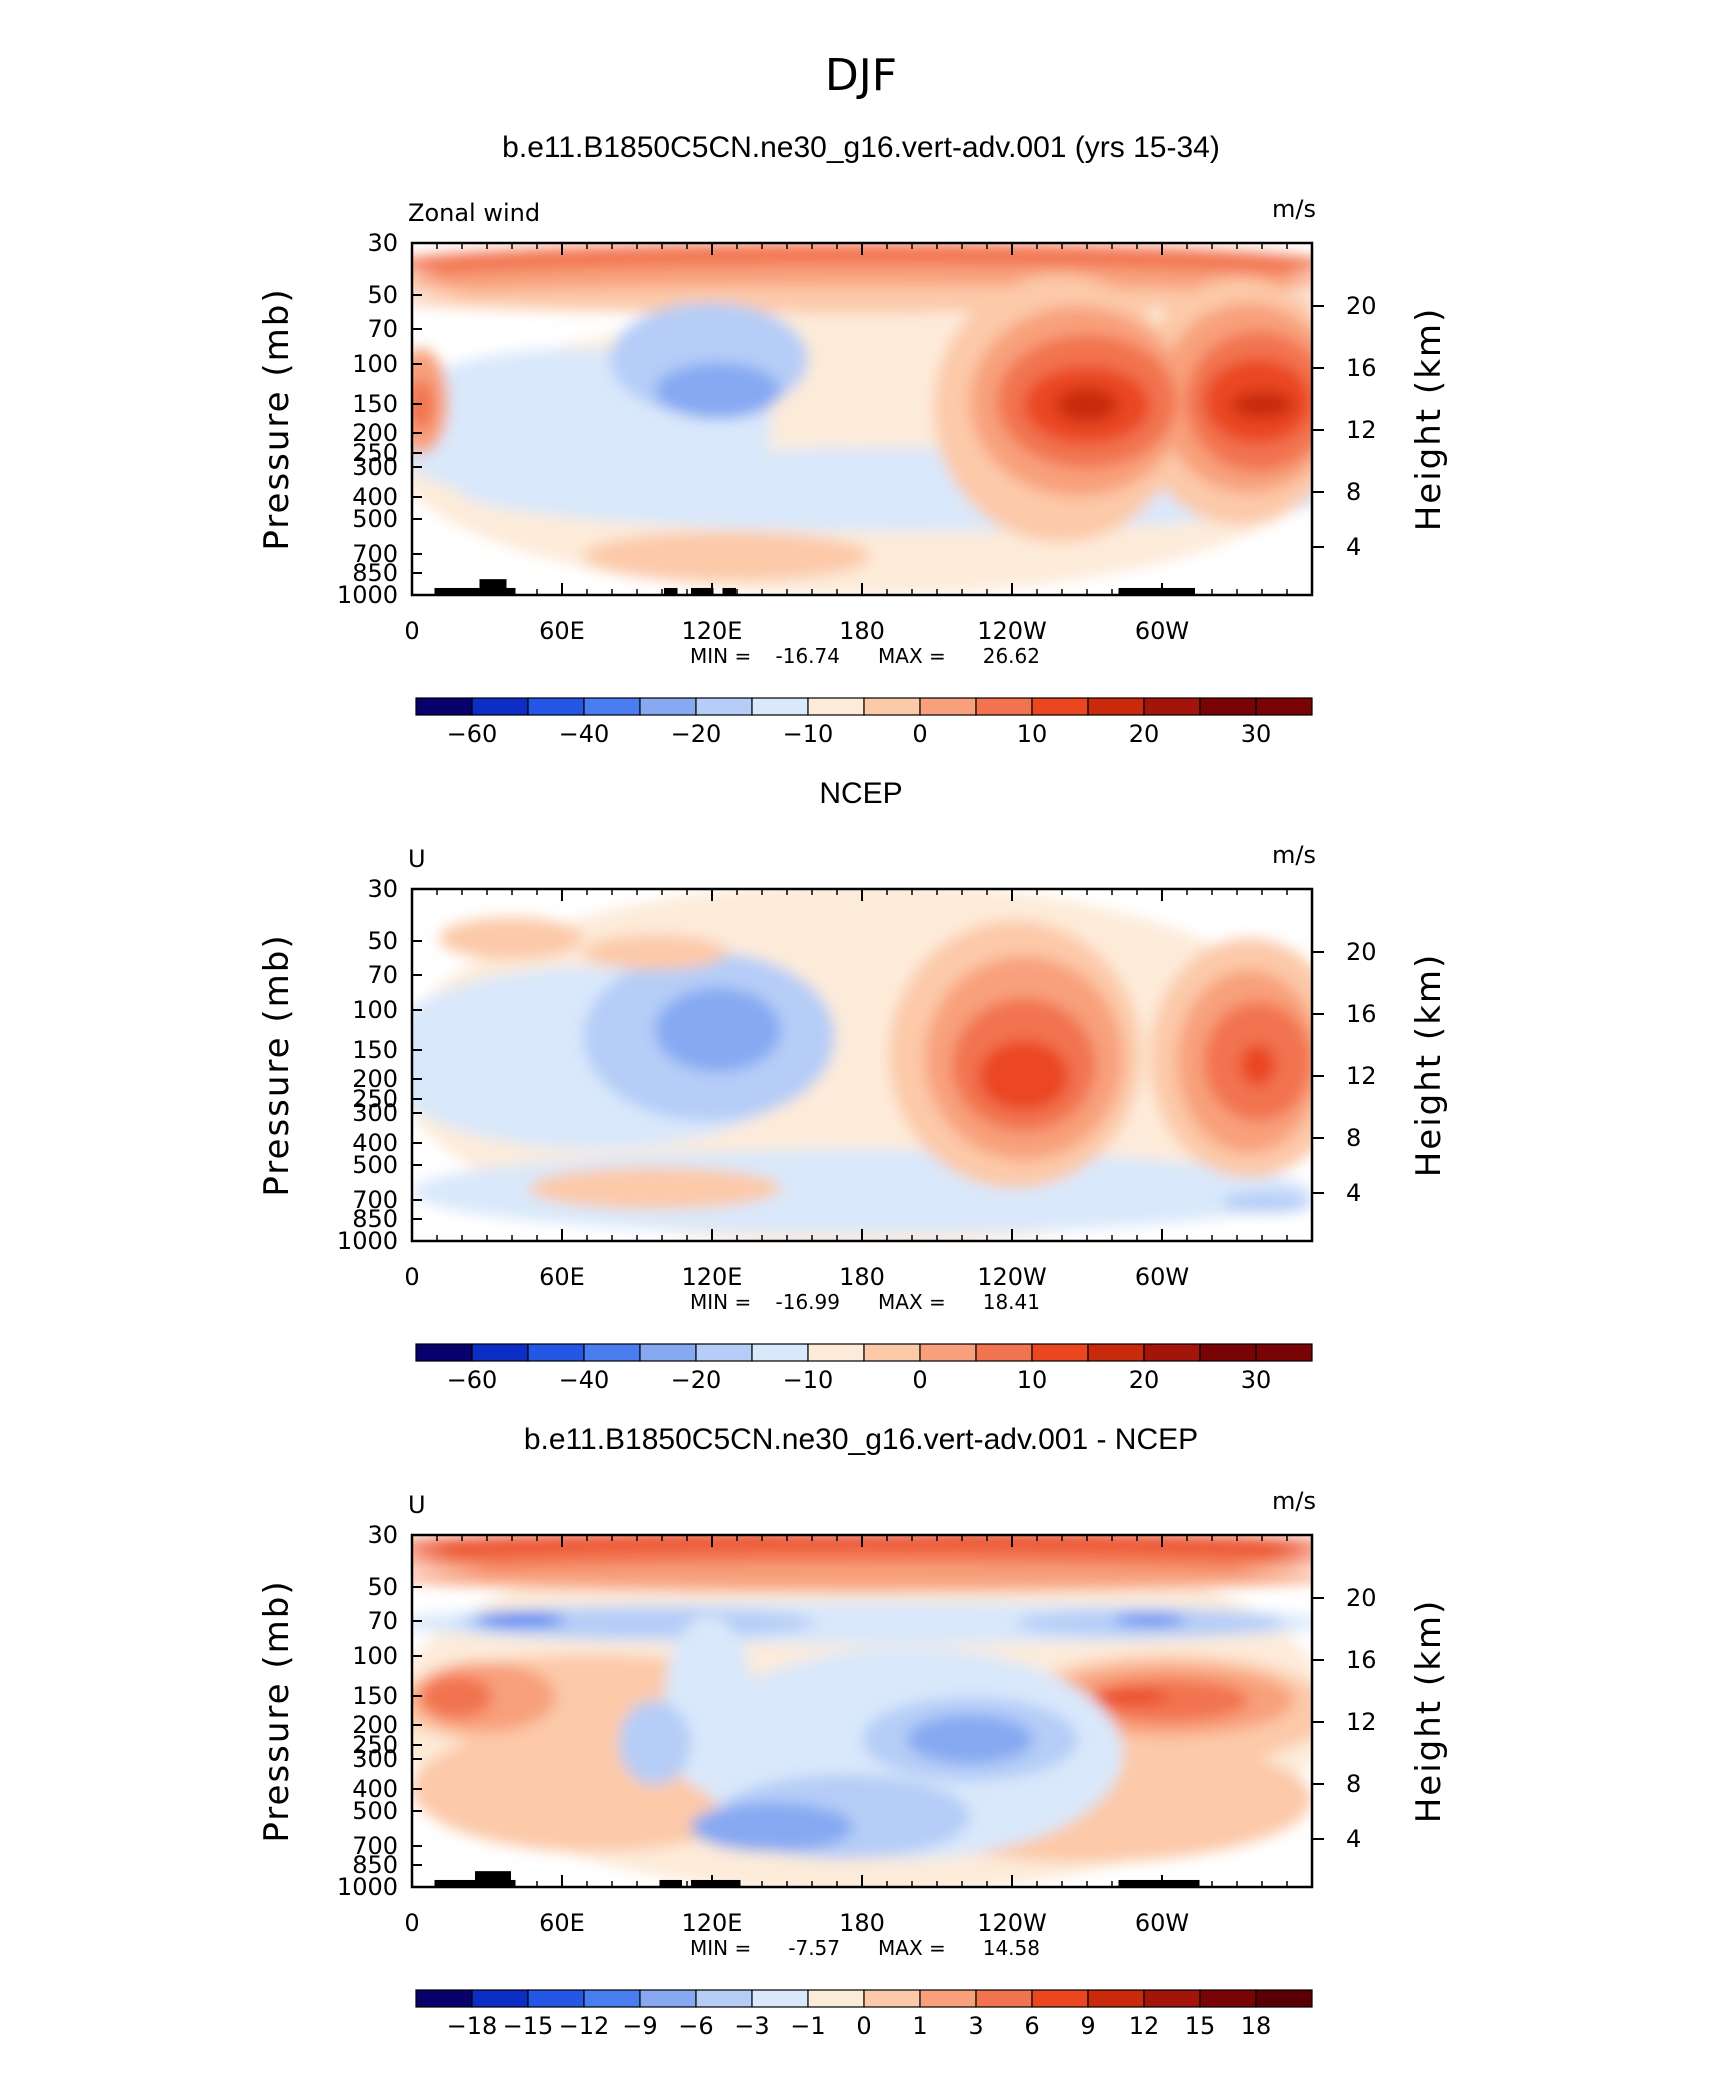  What do you see at coordinates (1144, 1380) in the screenshot?
I see `colorbar-label: 20` at bounding box center [1144, 1380].